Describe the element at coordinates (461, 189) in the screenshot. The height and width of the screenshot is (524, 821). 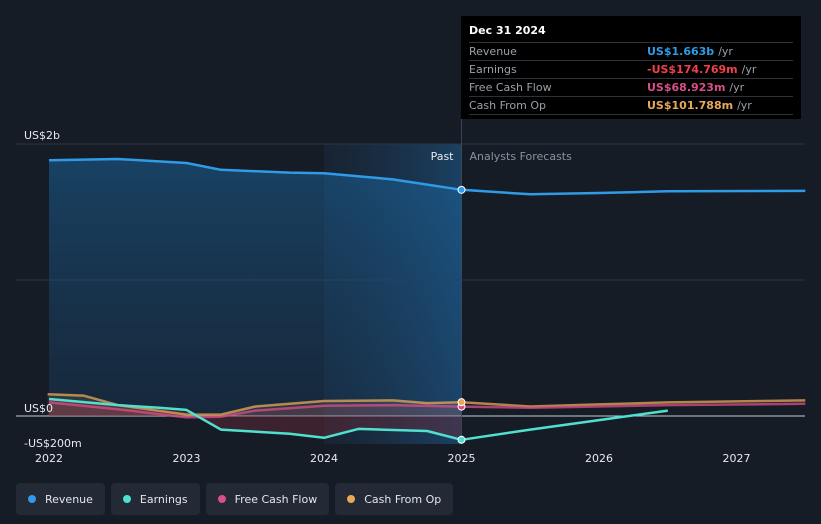
I see `revenue-marker` at that location.